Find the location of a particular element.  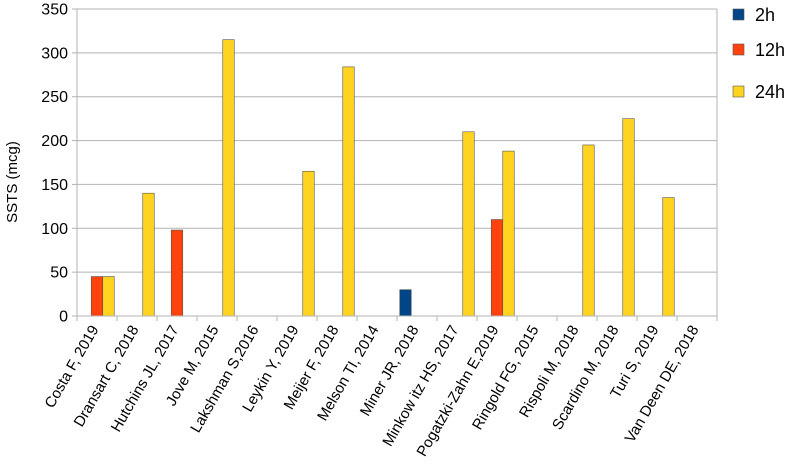

y-tick-label: 250 is located at coordinates (54, 97).